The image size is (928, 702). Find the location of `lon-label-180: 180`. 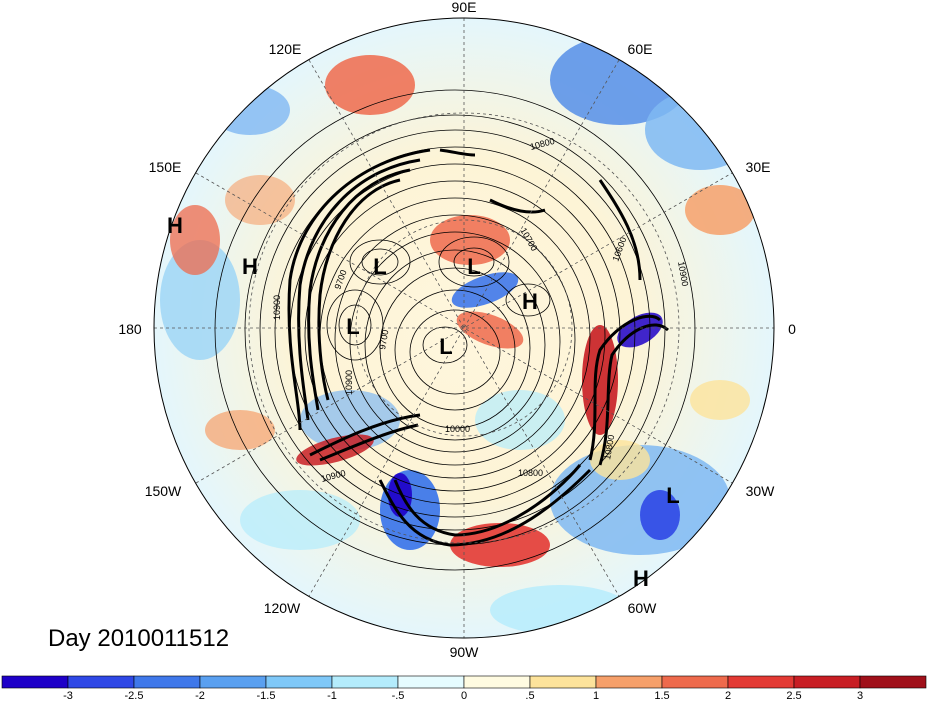

lon-label-180: 180 is located at coordinates (130, 329).